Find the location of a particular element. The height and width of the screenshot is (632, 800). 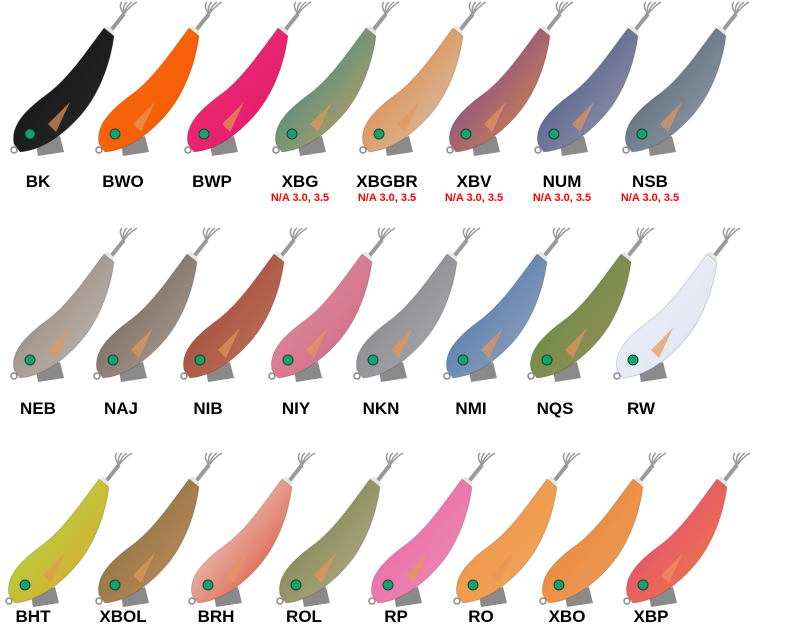

color-code-label: XBGBR is located at coordinates (387, 181).